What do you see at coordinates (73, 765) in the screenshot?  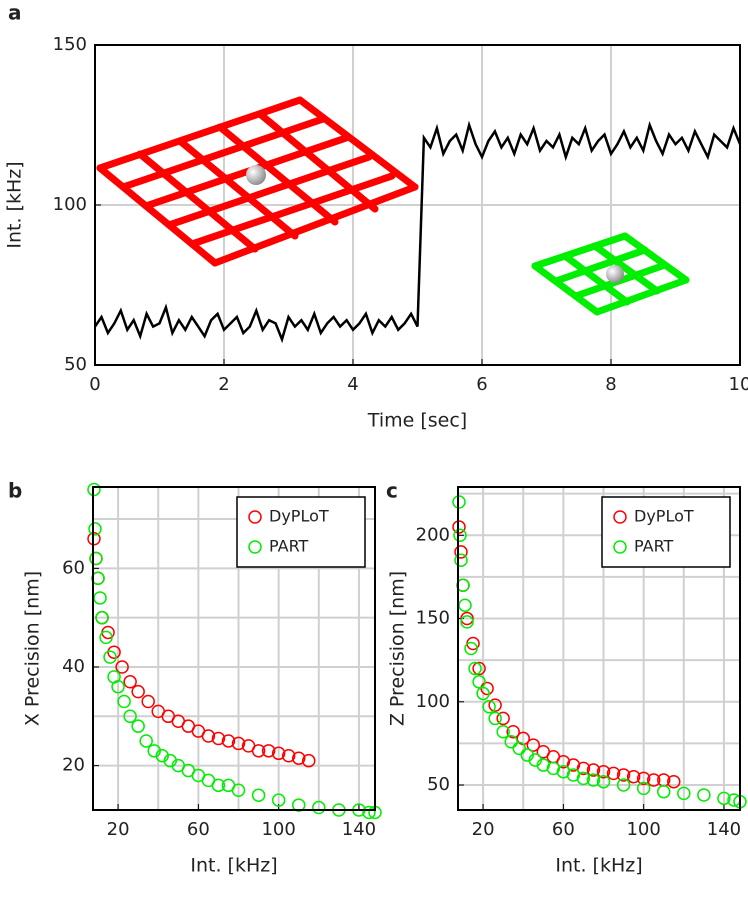 I see `y-tick-label: 20` at bounding box center [73, 765].